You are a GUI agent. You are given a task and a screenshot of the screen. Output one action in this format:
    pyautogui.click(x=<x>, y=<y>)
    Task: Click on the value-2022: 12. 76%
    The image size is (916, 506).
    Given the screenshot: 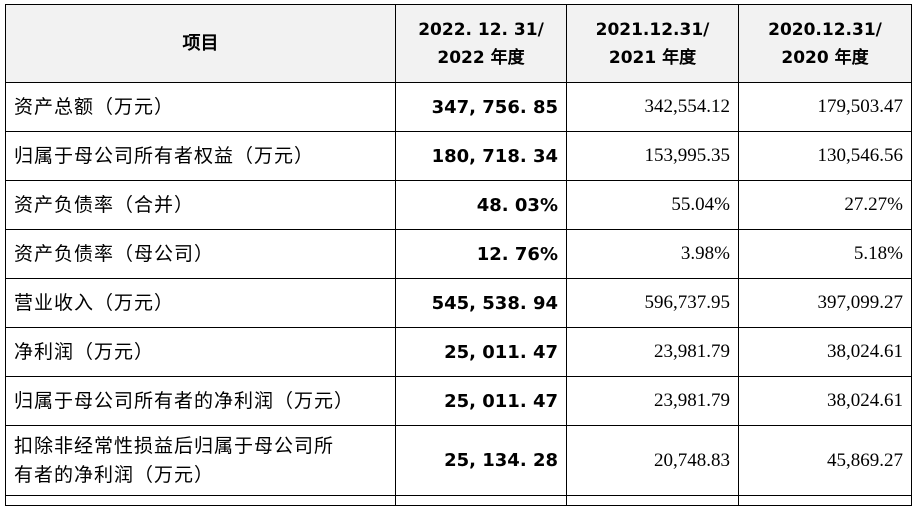 What is the action you would take?
    pyautogui.click(x=481, y=254)
    